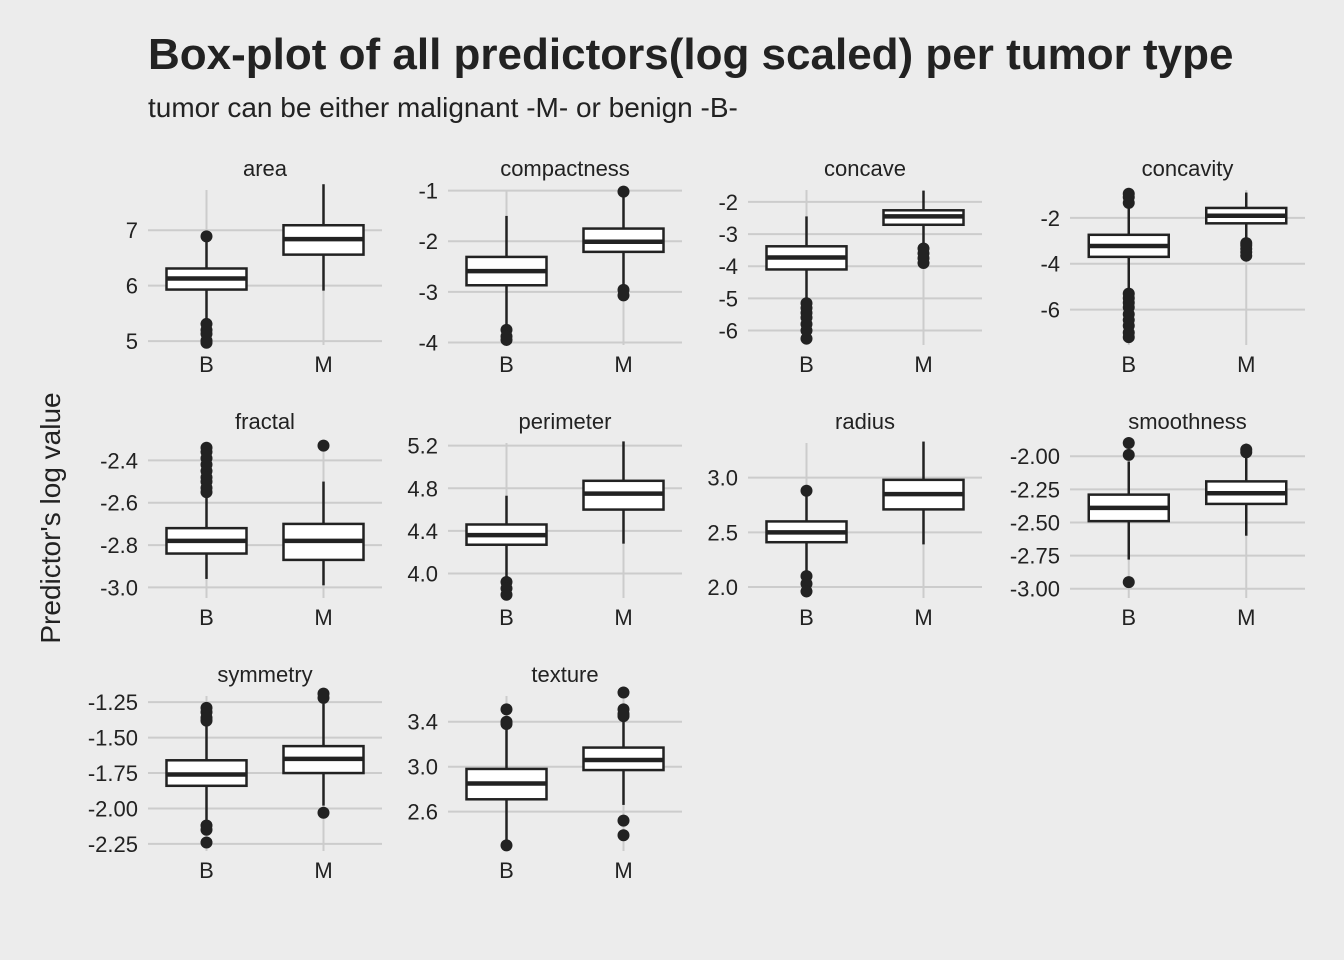 The height and width of the screenshot is (960, 1344). Describe the element at coordinates (422, 573) in the screenshot. I see `y-tick-label: 4.0` at that location.